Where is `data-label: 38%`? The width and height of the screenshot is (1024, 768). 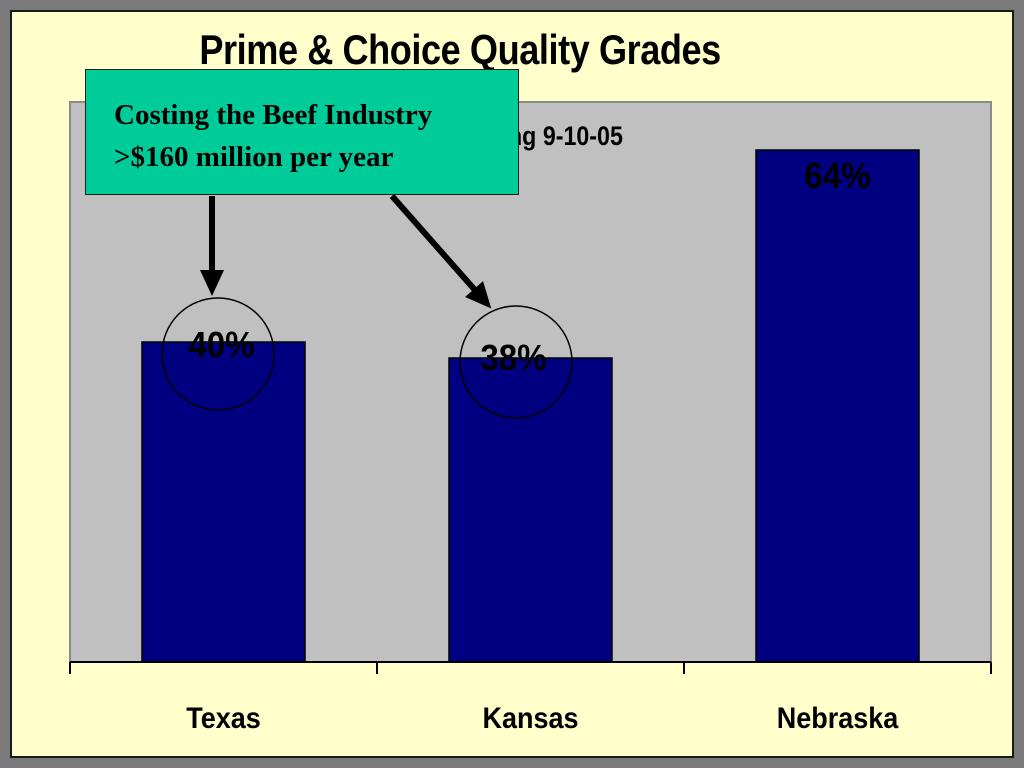
data-label: 38% is located at coordinates (513, 359).